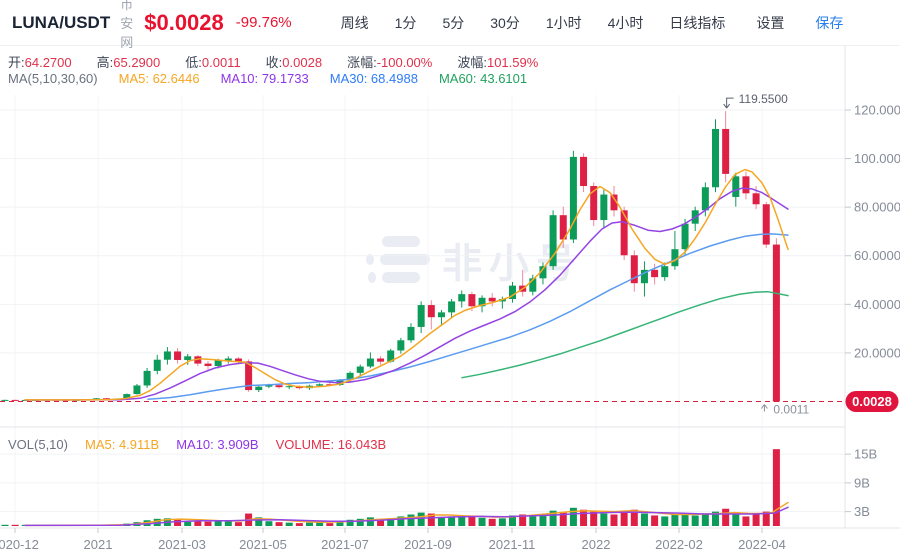 The image size is (900, 560). Describe the element at coordinates (505, 22) in the screenshot. I see `tab-timeframe-3: 30分` at that location.